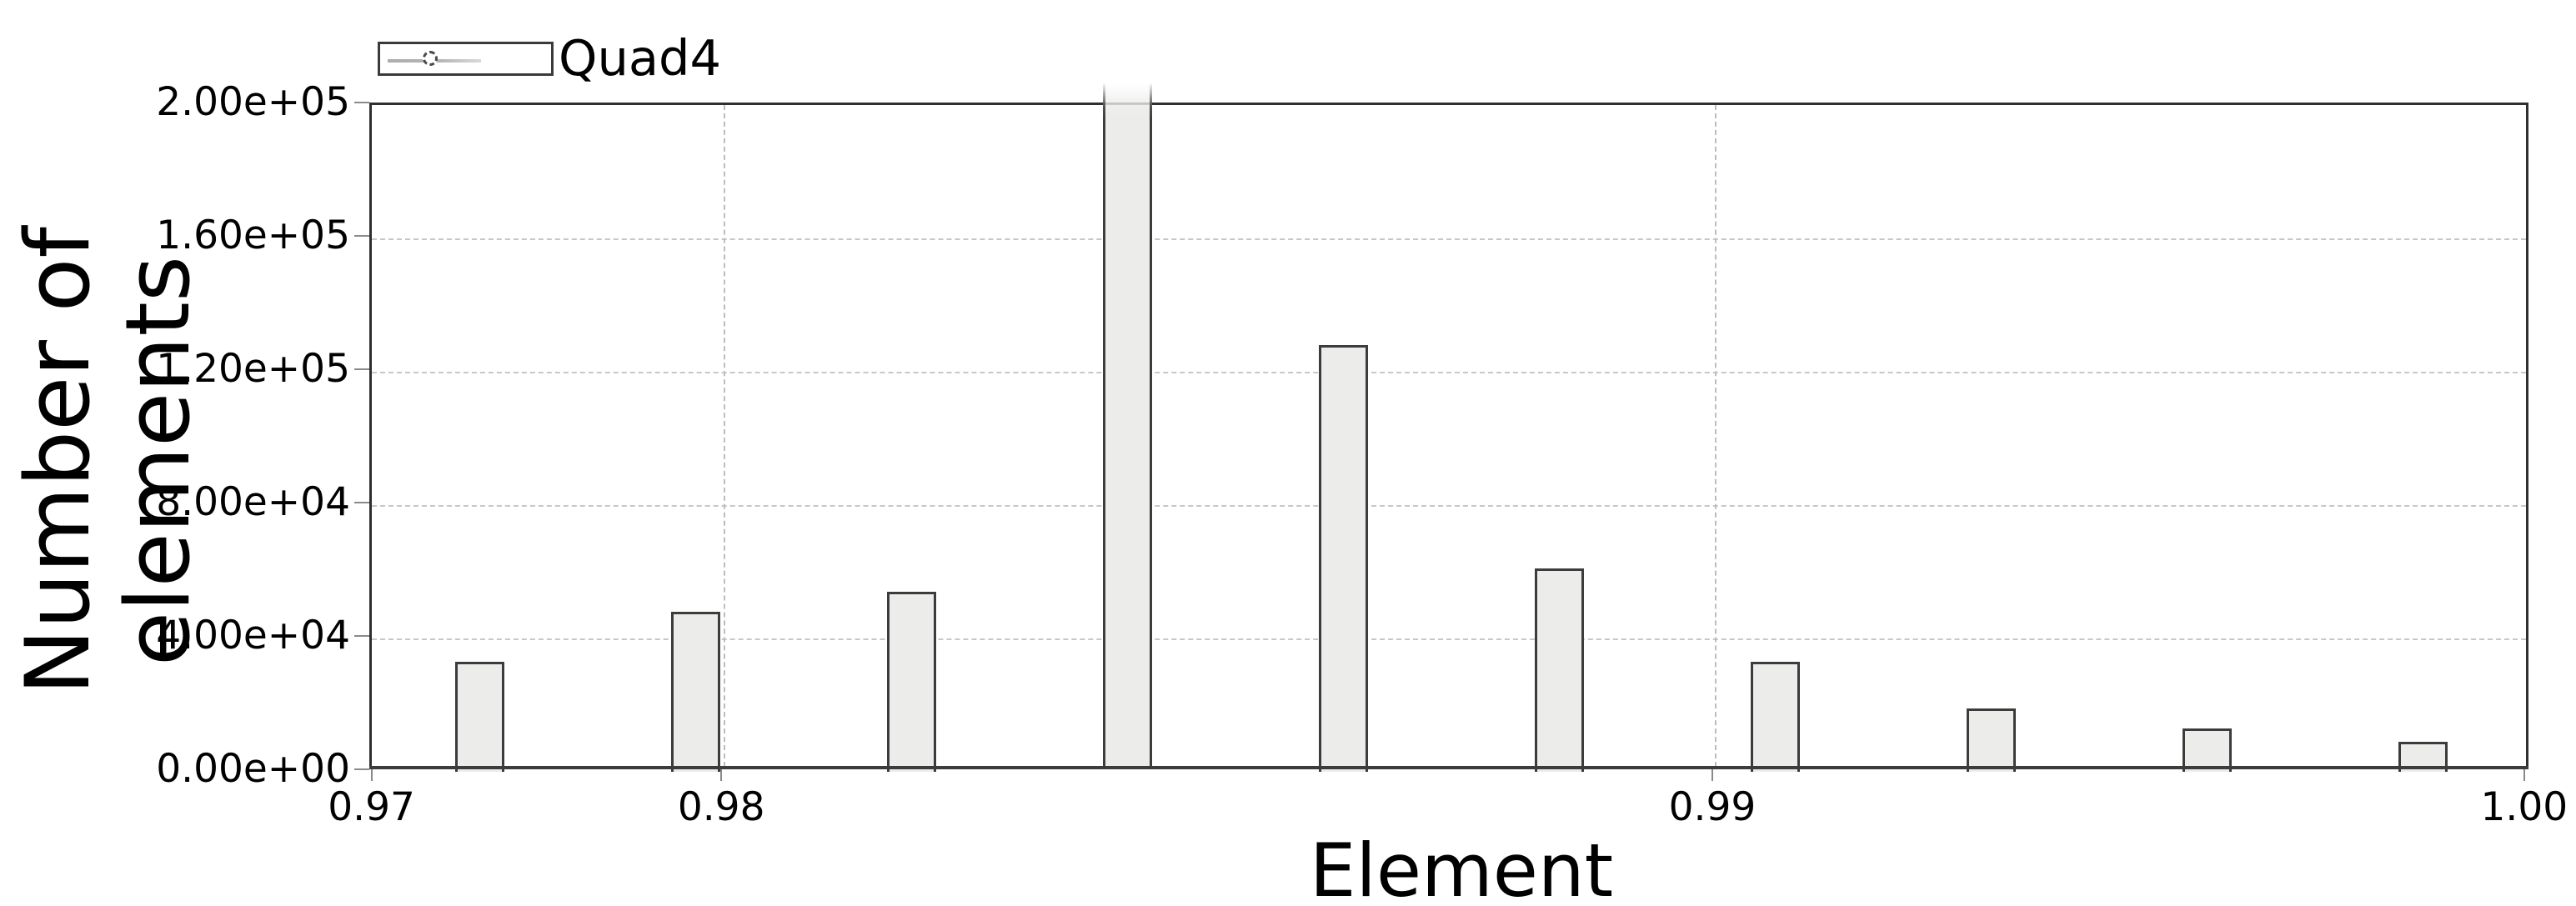 The height and width of the screenshot is (906, 2576). What do you see at coordinates (466, 59) in the screenshot?
I see `legend-key-box` at bounding box center [466, 59].